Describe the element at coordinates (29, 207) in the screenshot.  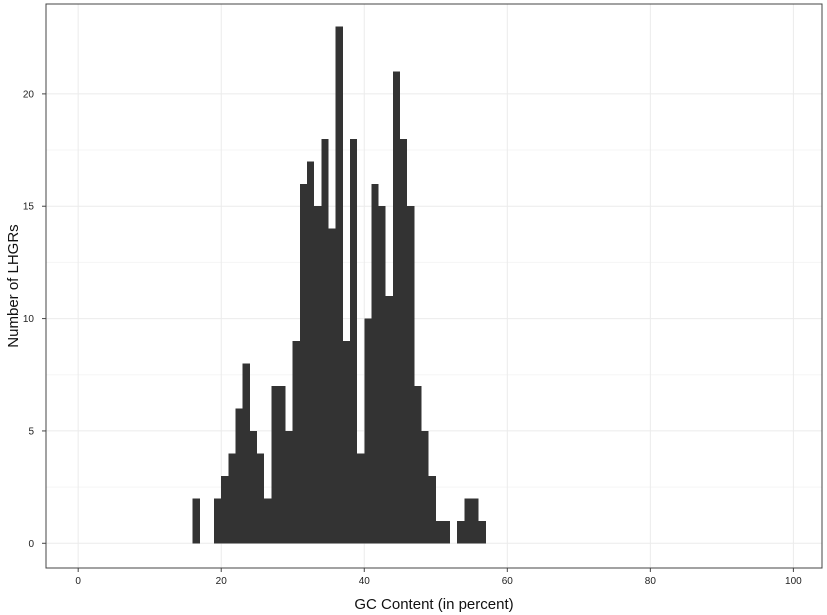
I see `y-tick-label: 15` at that location.